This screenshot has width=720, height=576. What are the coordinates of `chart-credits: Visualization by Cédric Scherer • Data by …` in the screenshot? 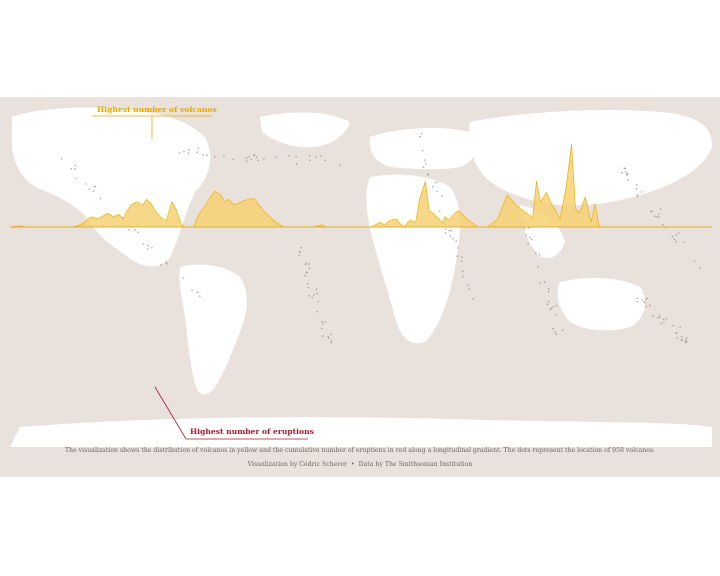 It's located at (360, 464).